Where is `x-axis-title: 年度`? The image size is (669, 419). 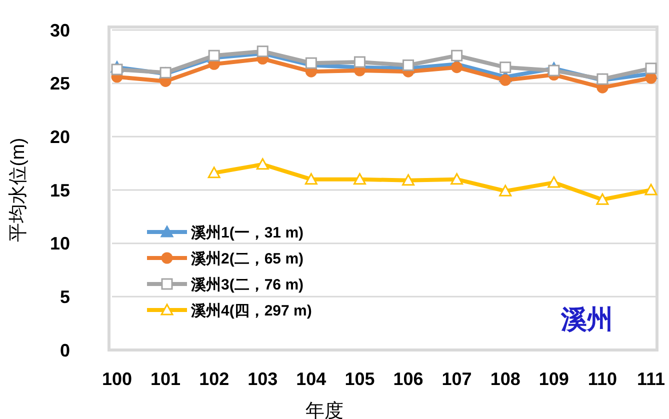
x-axis-title: 年度 is located at coordinates (325, 409).